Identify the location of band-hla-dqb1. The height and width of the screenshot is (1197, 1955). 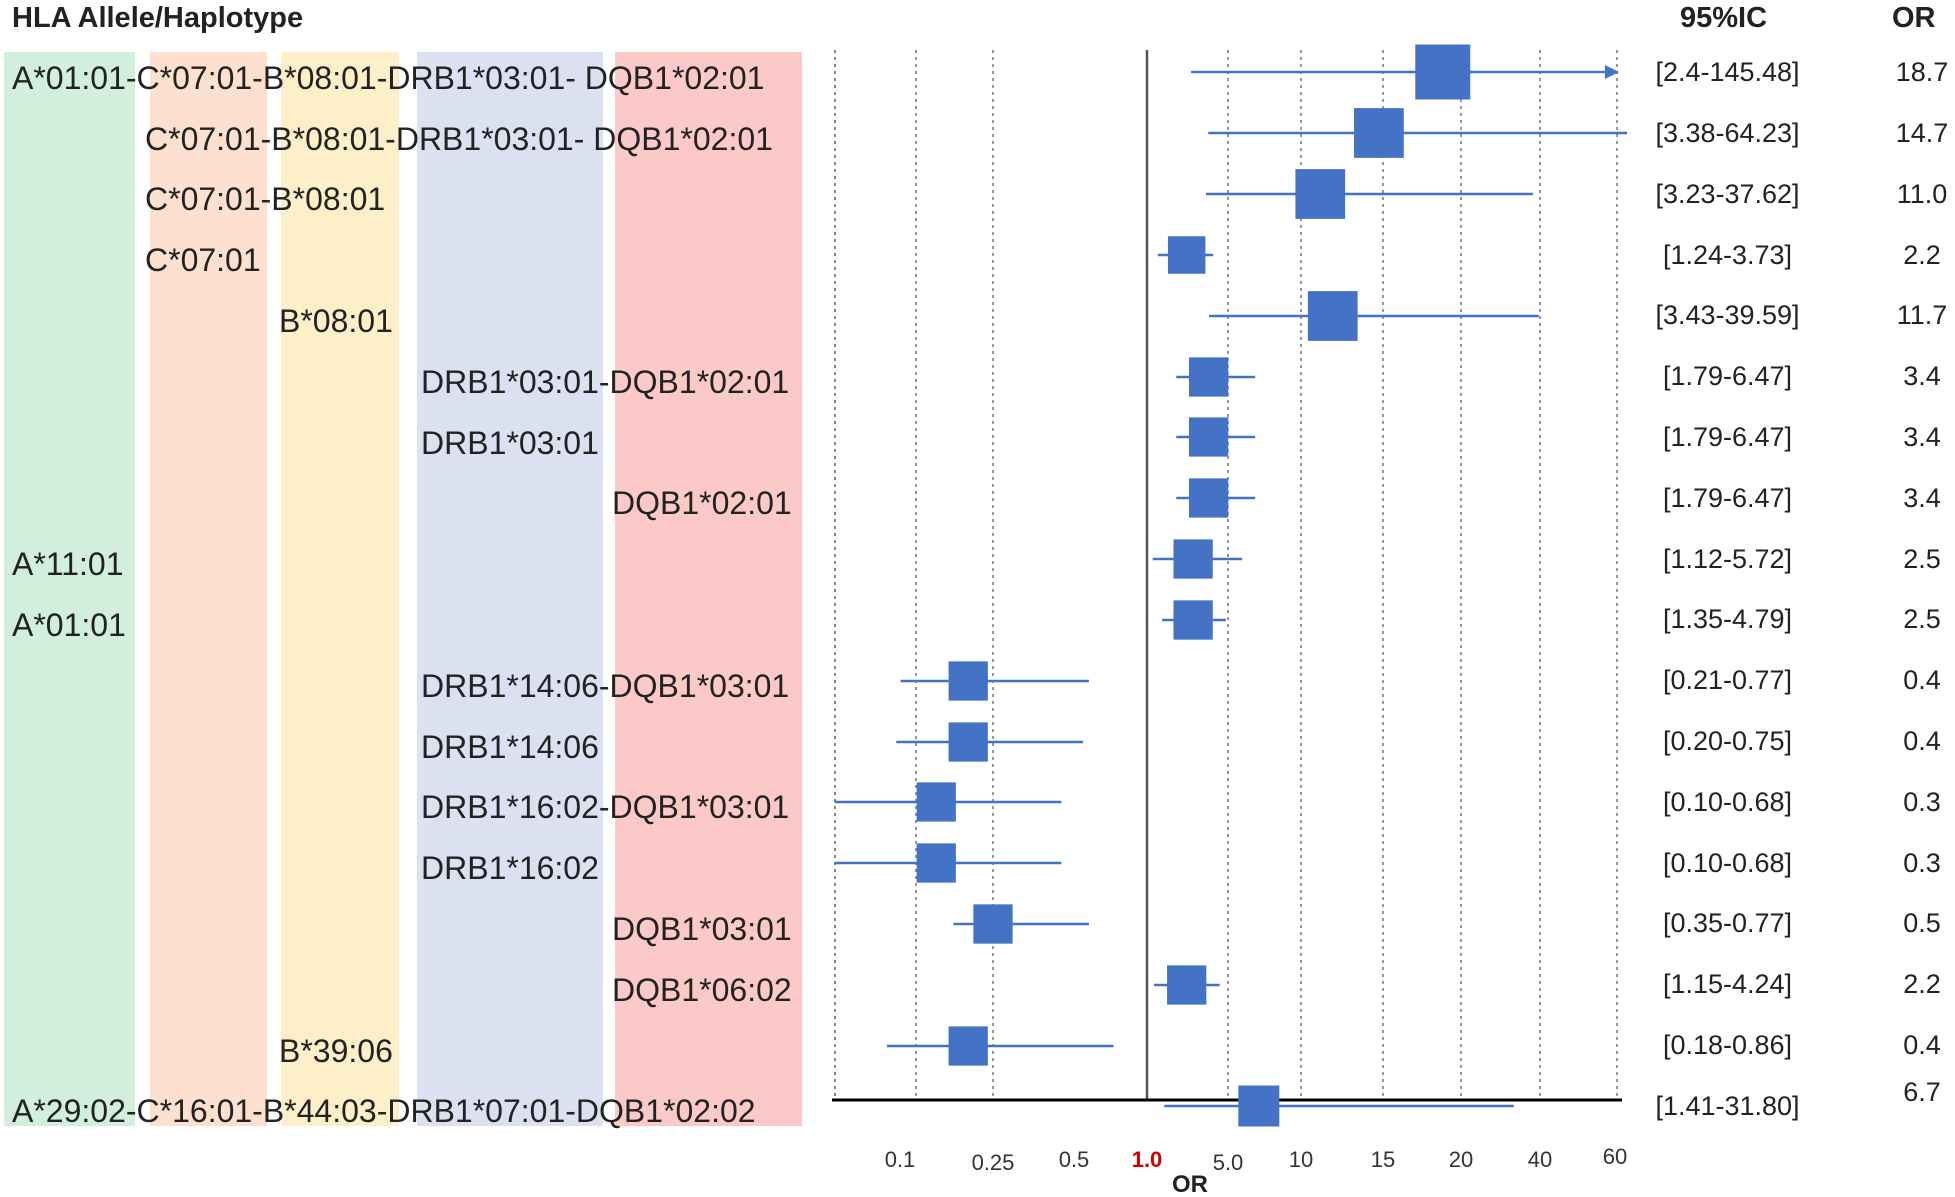
(708, 589).